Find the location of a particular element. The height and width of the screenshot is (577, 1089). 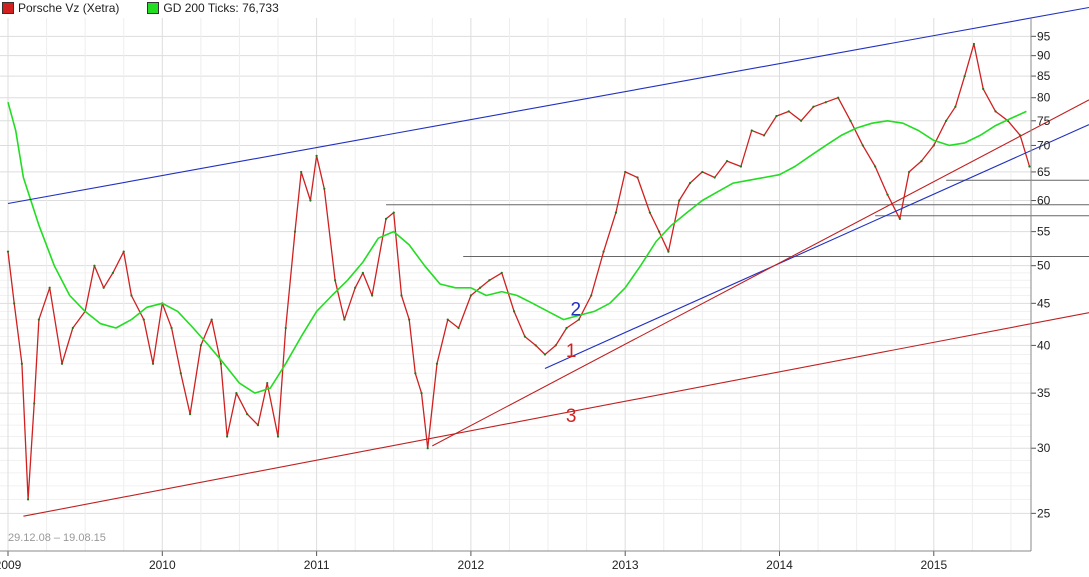

y-tick-label: 95 is located at coordinates (1044, 36).